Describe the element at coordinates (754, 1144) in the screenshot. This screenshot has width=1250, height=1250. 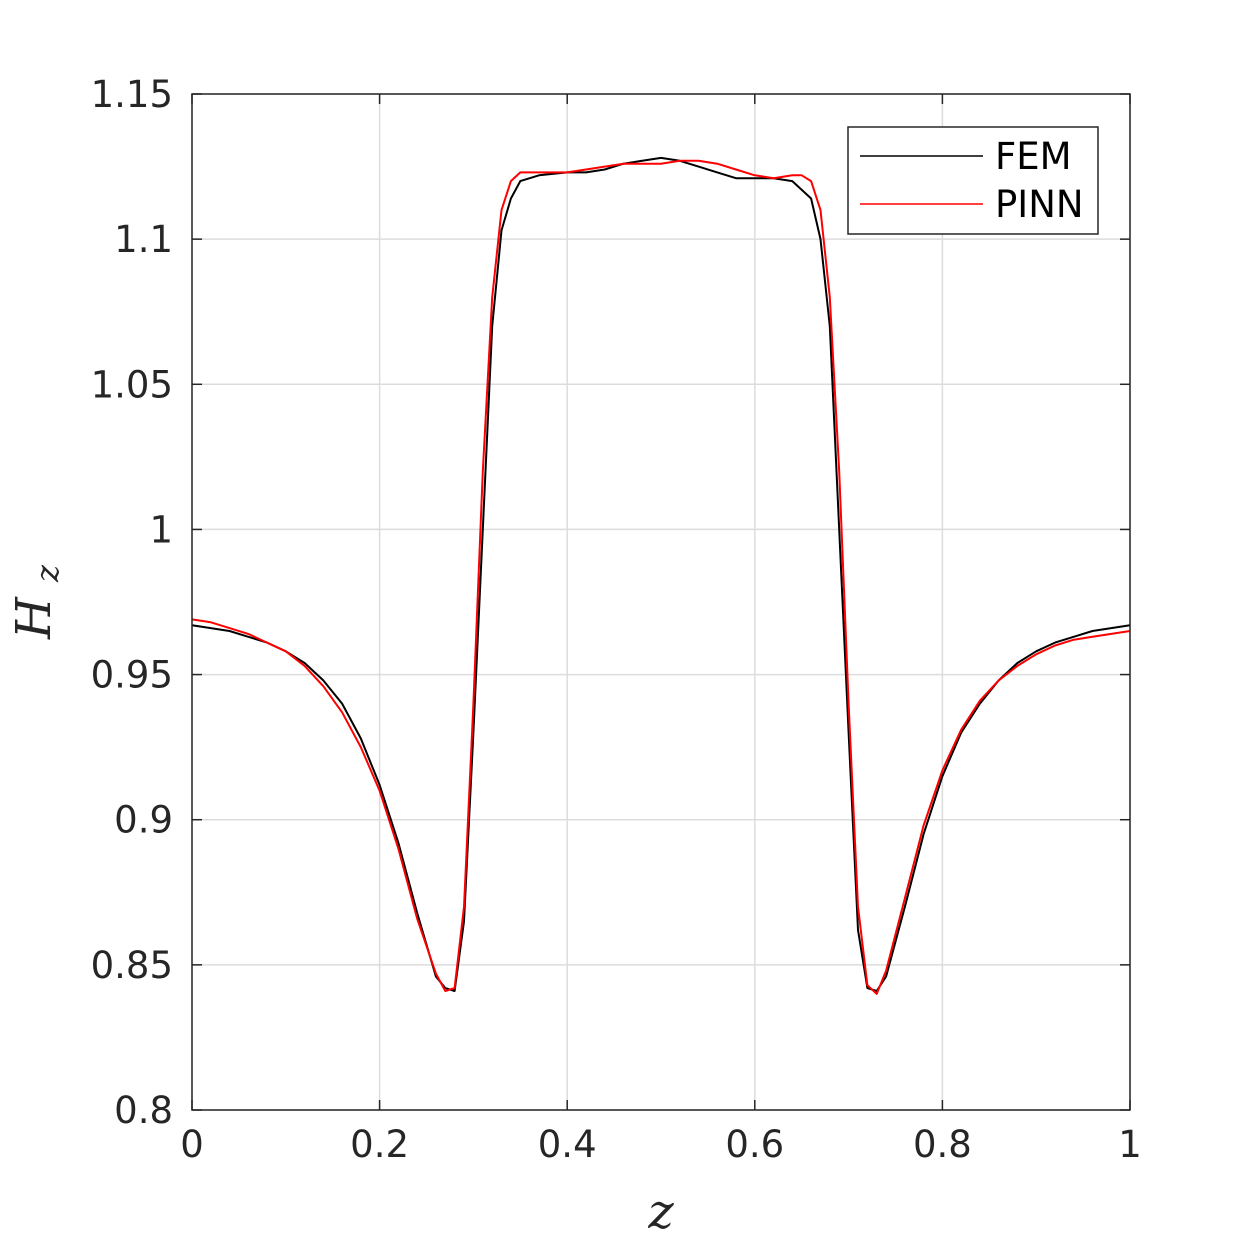
I see `x-tick-label: 0.6` at that location.